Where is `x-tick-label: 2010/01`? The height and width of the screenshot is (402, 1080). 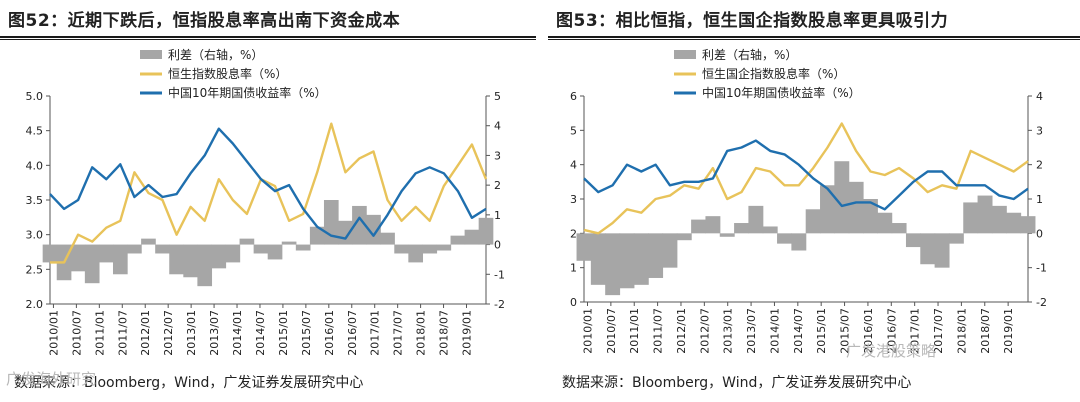
x-tick-label: 2010/01 is located at coordinates (53, 333).